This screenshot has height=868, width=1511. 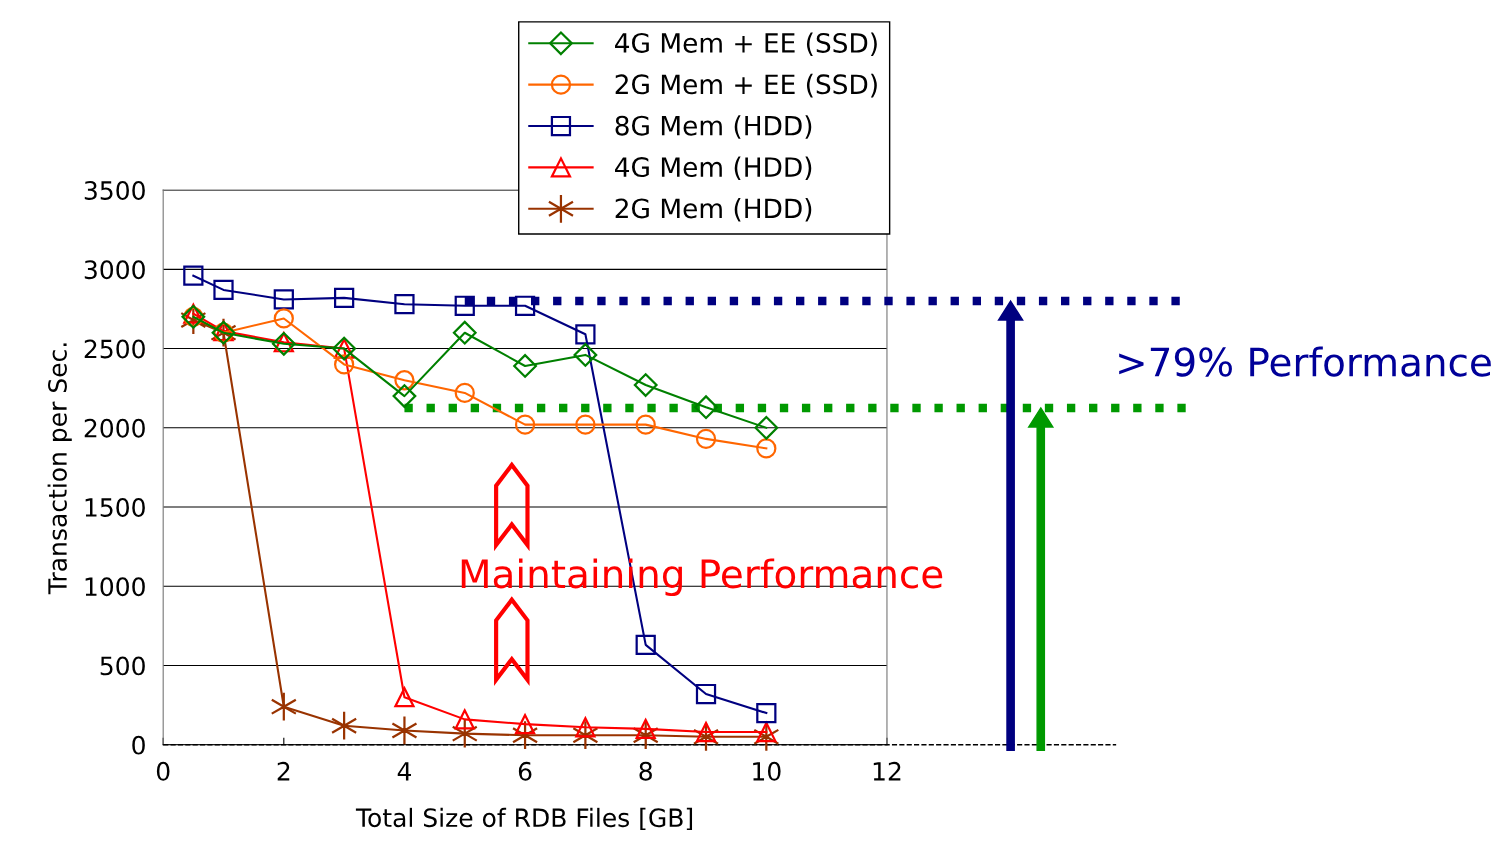 I want to click on x-tick-label: 6, so click(x=525, y=771).